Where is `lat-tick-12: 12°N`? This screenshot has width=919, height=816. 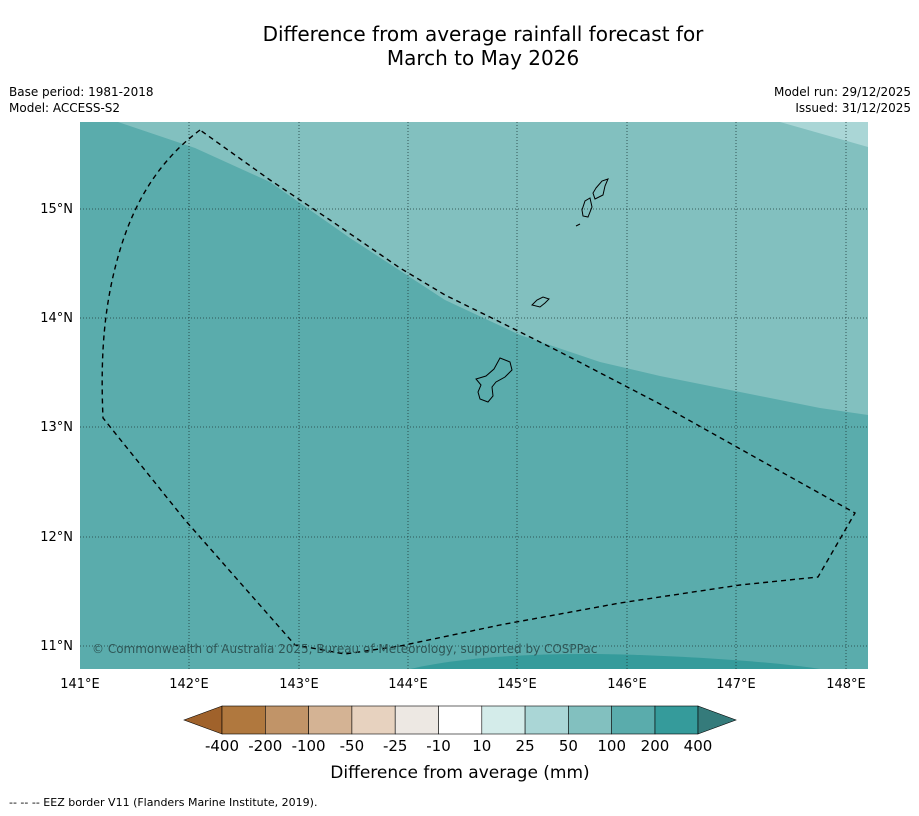 lat-tick-12: 12°N is located at coordinates (56, 537).